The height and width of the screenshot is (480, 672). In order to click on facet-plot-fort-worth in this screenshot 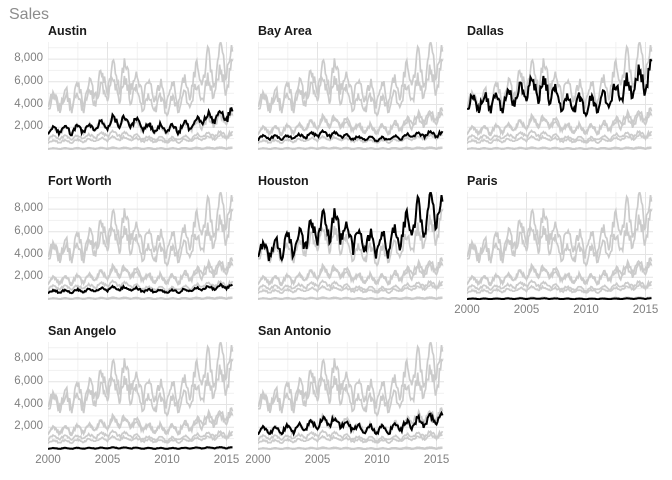, I will do `click(141, 246)`.